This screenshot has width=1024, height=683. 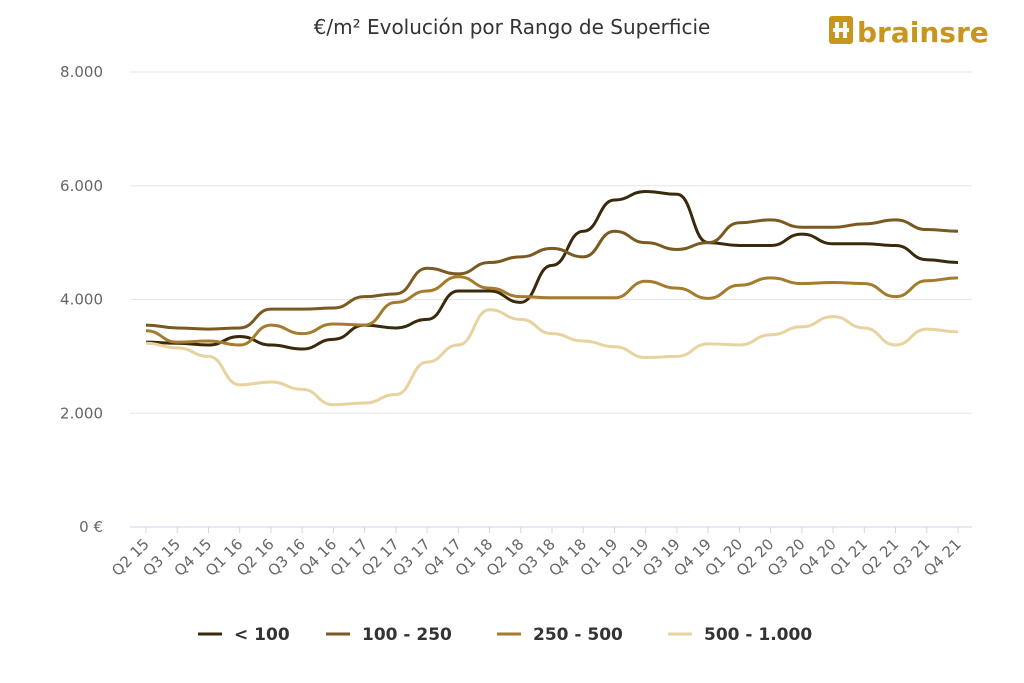 What do you see at coordinates (81, 413) in the screenshot?
I see `y-tick-label: 2.000` at bounding box center [81, 413].